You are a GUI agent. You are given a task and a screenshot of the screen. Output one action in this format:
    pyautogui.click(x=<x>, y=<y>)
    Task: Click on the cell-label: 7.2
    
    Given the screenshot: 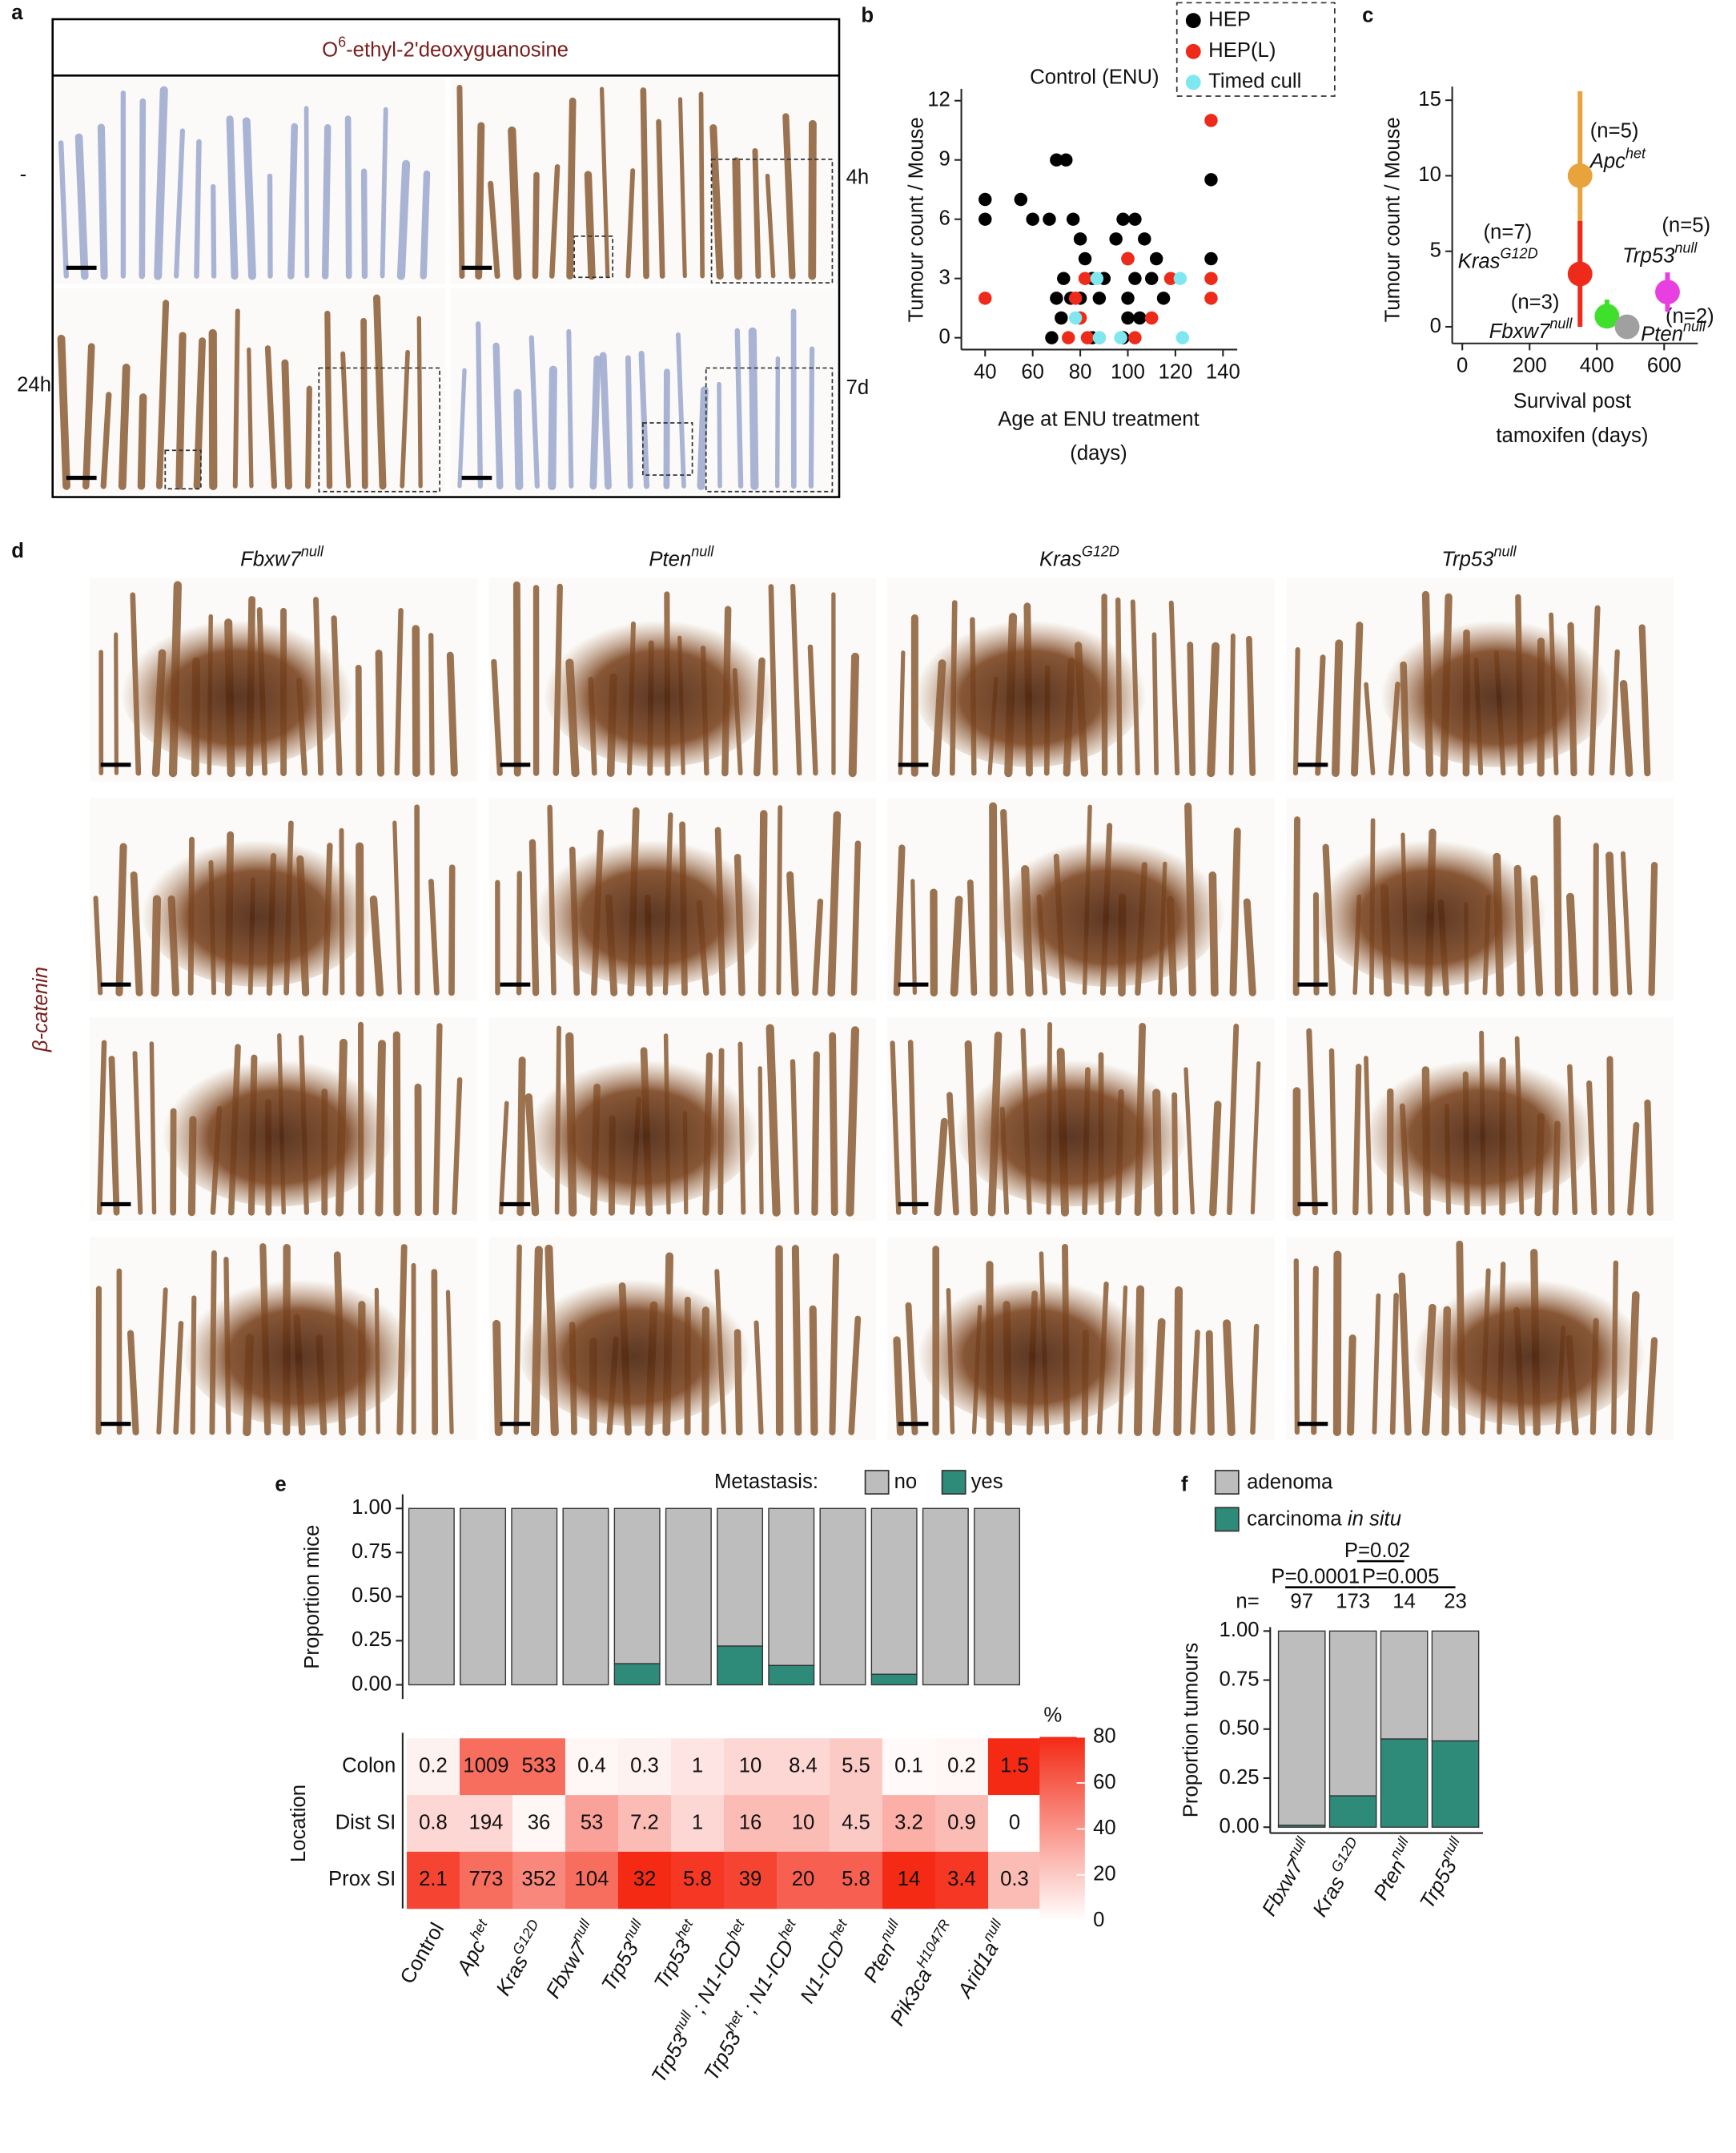 What is the action you would take?
    pyautogui.click(x=645, y=1822)
    